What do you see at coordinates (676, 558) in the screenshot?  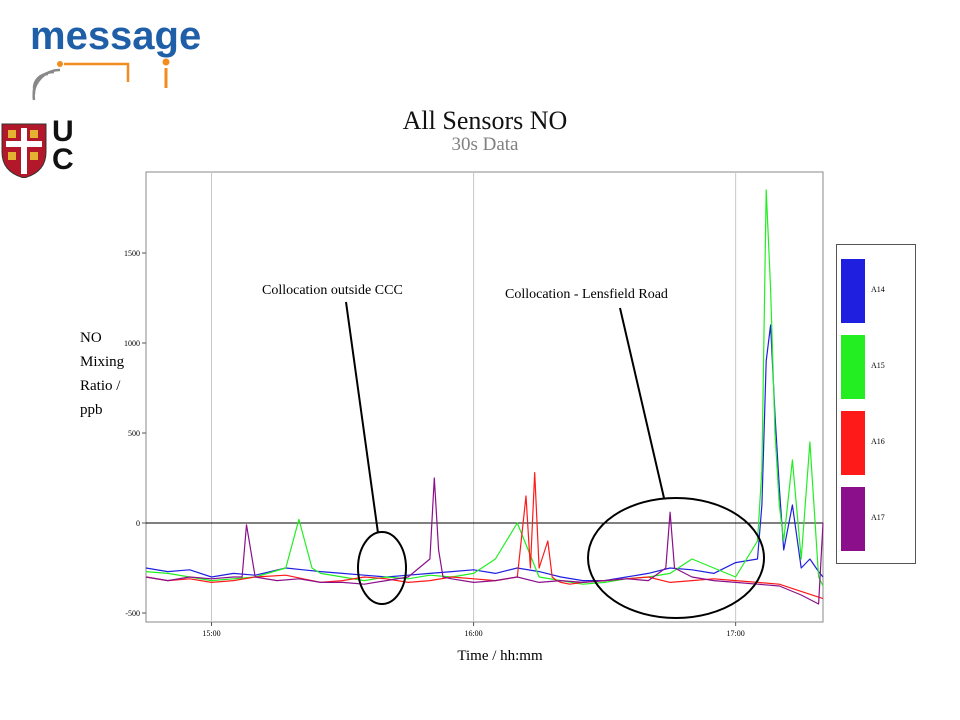 I see `lensfield-collocation-ellipse` at bounding box center [676, 558].